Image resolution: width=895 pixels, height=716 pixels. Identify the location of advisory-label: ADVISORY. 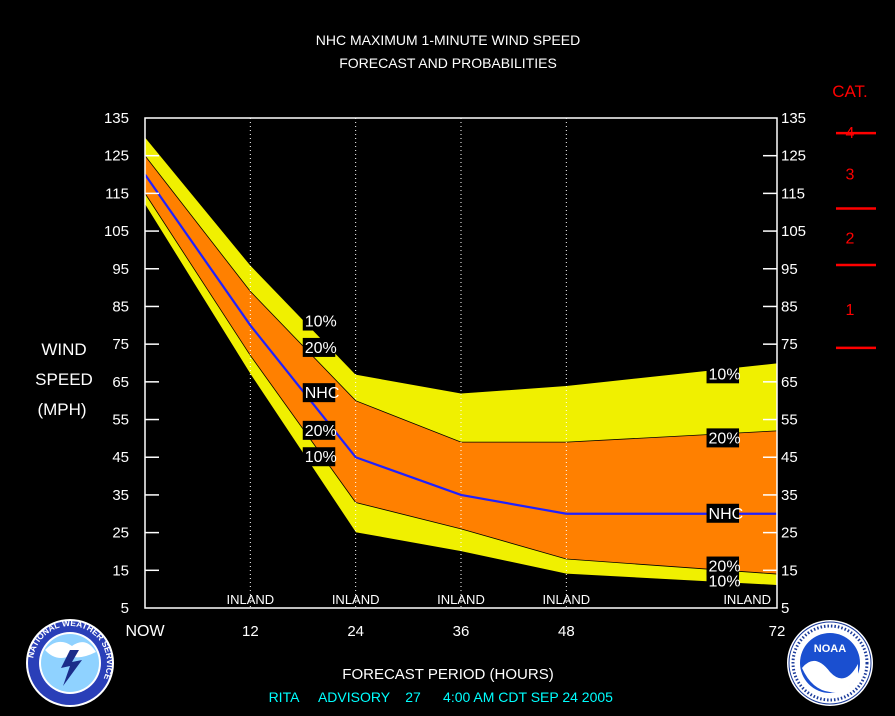
(354, 697).